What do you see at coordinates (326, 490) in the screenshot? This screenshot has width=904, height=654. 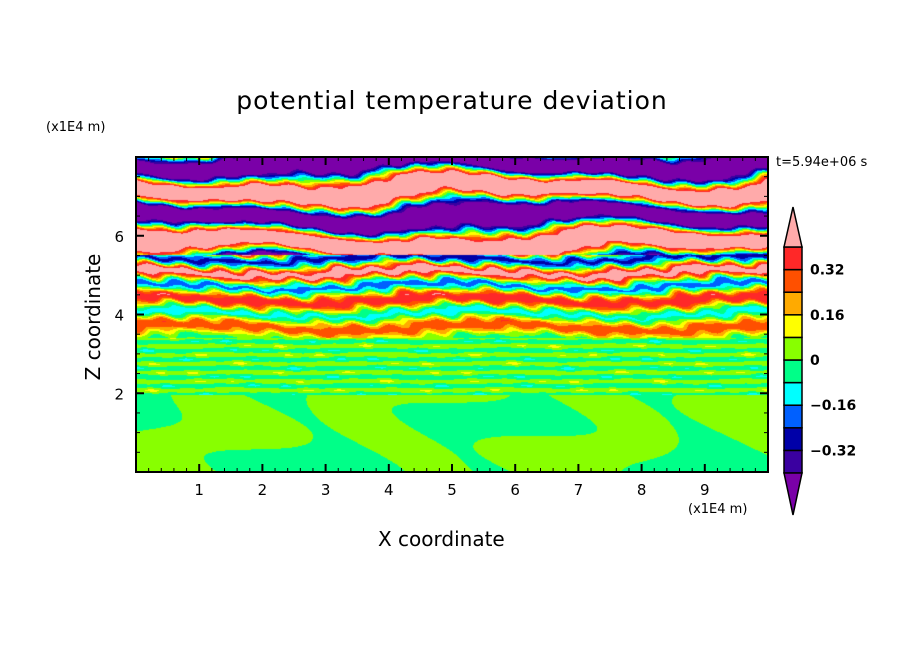 I see `x-tick-label: 3` at bounding box center [326, 490].